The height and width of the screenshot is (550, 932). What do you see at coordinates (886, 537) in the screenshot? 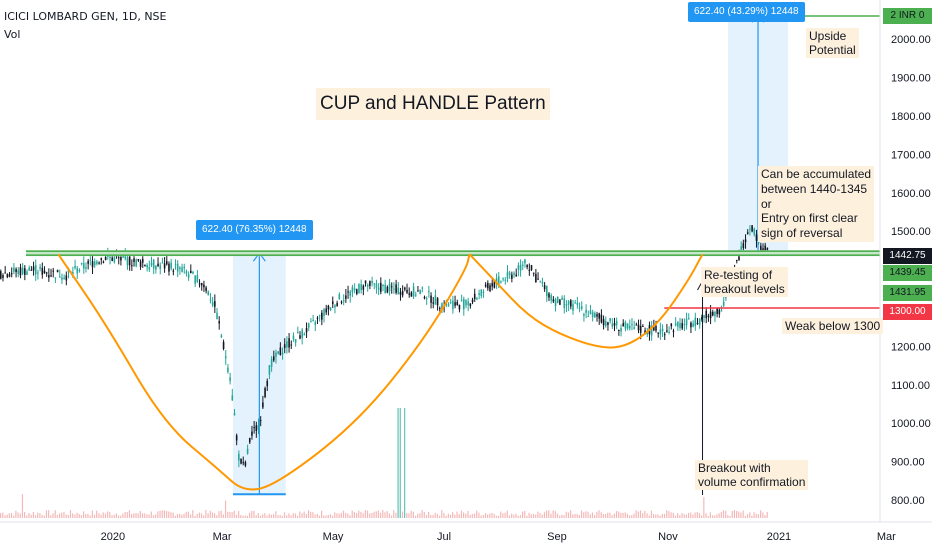
I see `x-tick-label: Mar` at bounding box center [886, 537].